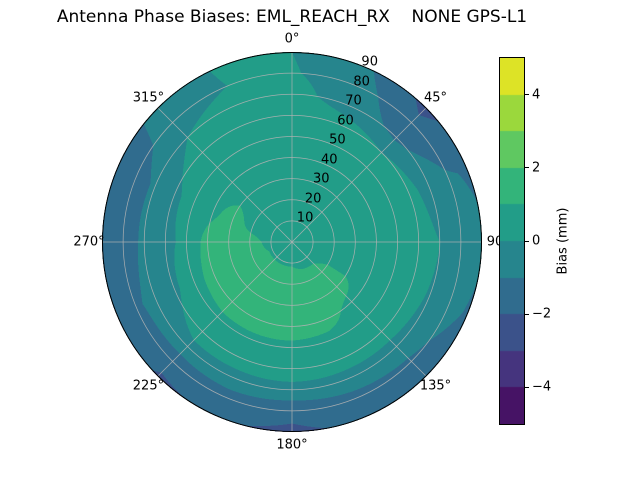  I want to click on angle-tick-label: 180°, so click(292, 445).